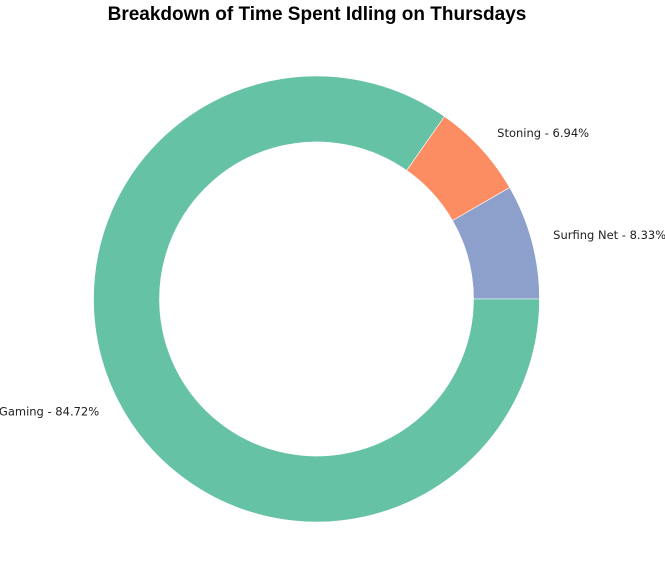 The height and width of the screenshot is (582, 665). I want to click on slice-label-stoning: Stoning - 6.94%, so click(543, 133).